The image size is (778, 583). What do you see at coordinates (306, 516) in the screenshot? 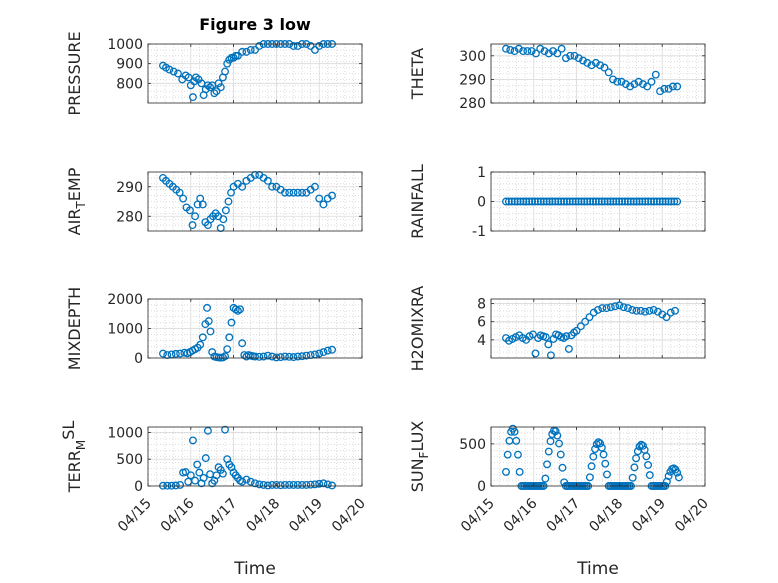
I see `x-tick-label: 04/19` at bounding box center [306, 516].